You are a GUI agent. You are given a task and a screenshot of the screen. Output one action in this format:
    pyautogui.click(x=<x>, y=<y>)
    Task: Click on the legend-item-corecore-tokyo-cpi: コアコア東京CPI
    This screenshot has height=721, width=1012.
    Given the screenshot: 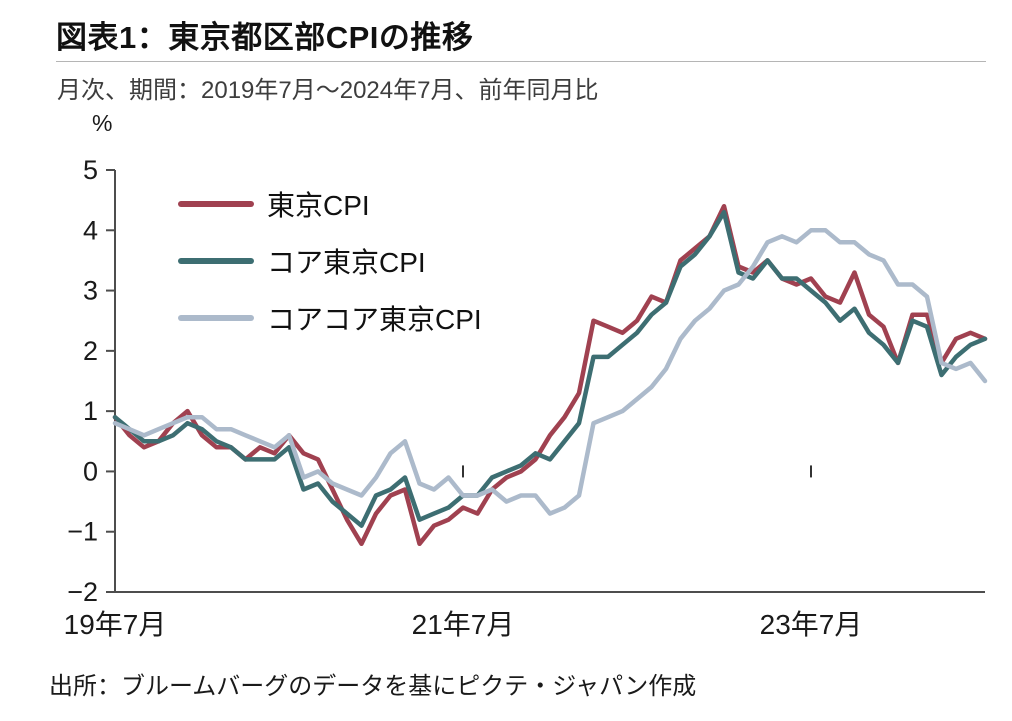 What is the action you would take?
    pyautogui.click(x=330, y=317)
    